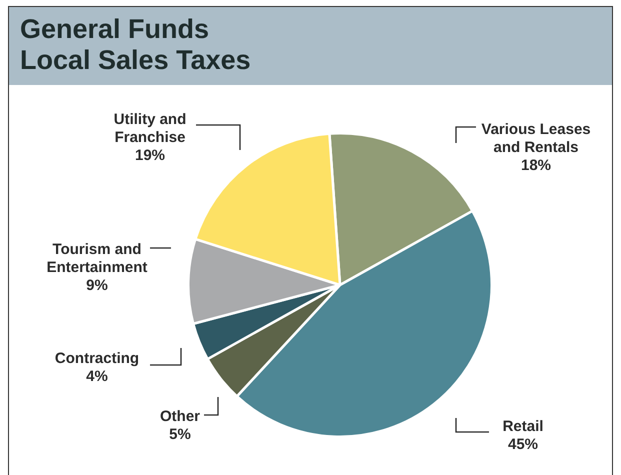 This screenshot has width=621, height=475. What do you see at coordinates (97, 258) in the screenshot?
I see `slice-label: Tourism and Entertainment` at bounding box center [97, 258].